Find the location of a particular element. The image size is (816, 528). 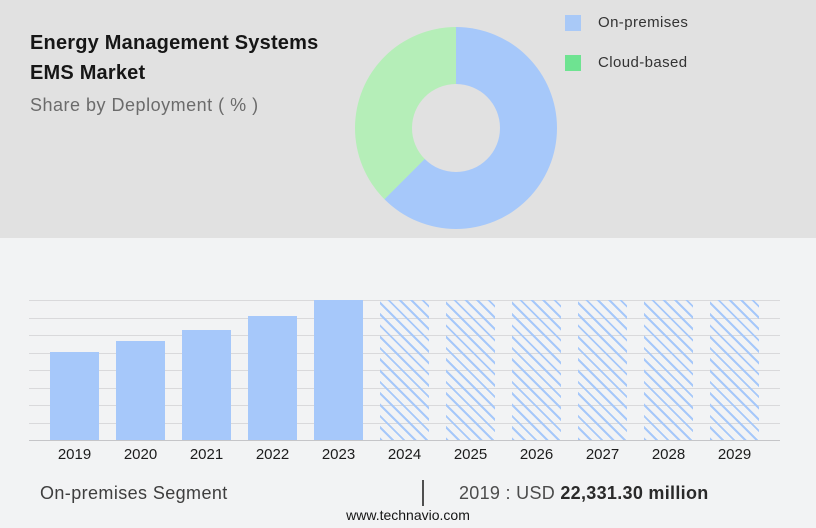

x-axis-label-2029: 2029 is located at coordinates (734, 454).